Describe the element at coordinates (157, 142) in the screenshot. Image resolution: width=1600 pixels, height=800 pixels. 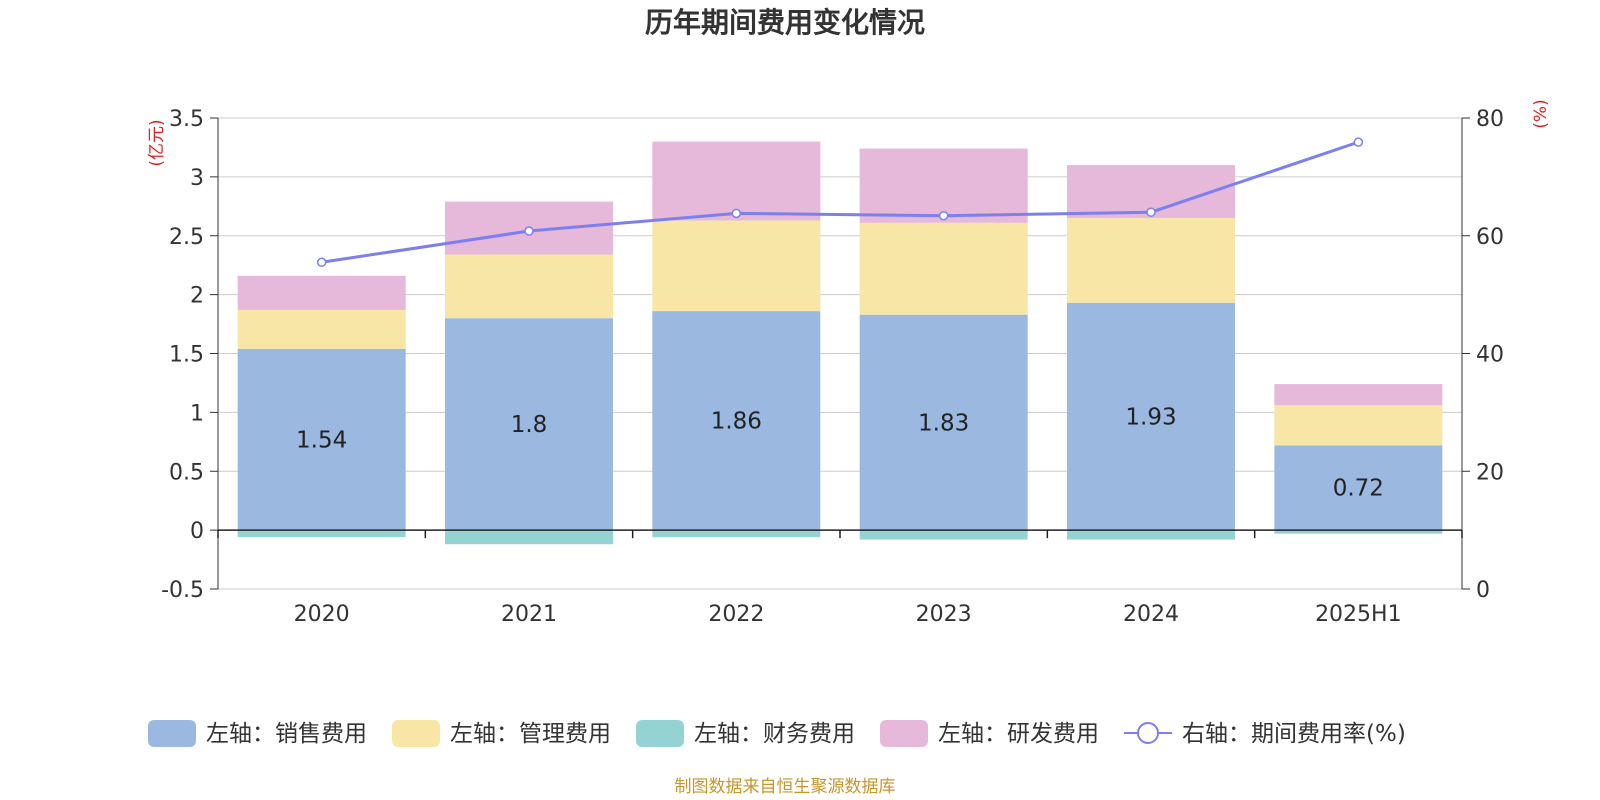
I see `left-axis-unit: (亿元)` at that location.